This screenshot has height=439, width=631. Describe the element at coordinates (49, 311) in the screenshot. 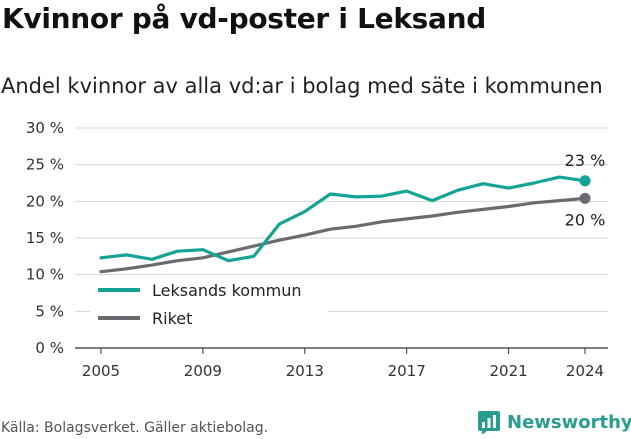

I see `y-tick-label: 5 %` at that location.